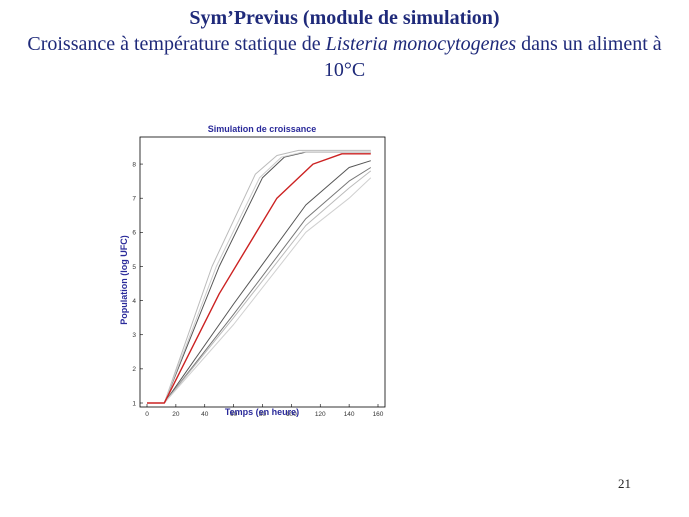 The width and height of the screenshot is (689, 517). I want to click on y-tick-label: 3, so click(134, 335).